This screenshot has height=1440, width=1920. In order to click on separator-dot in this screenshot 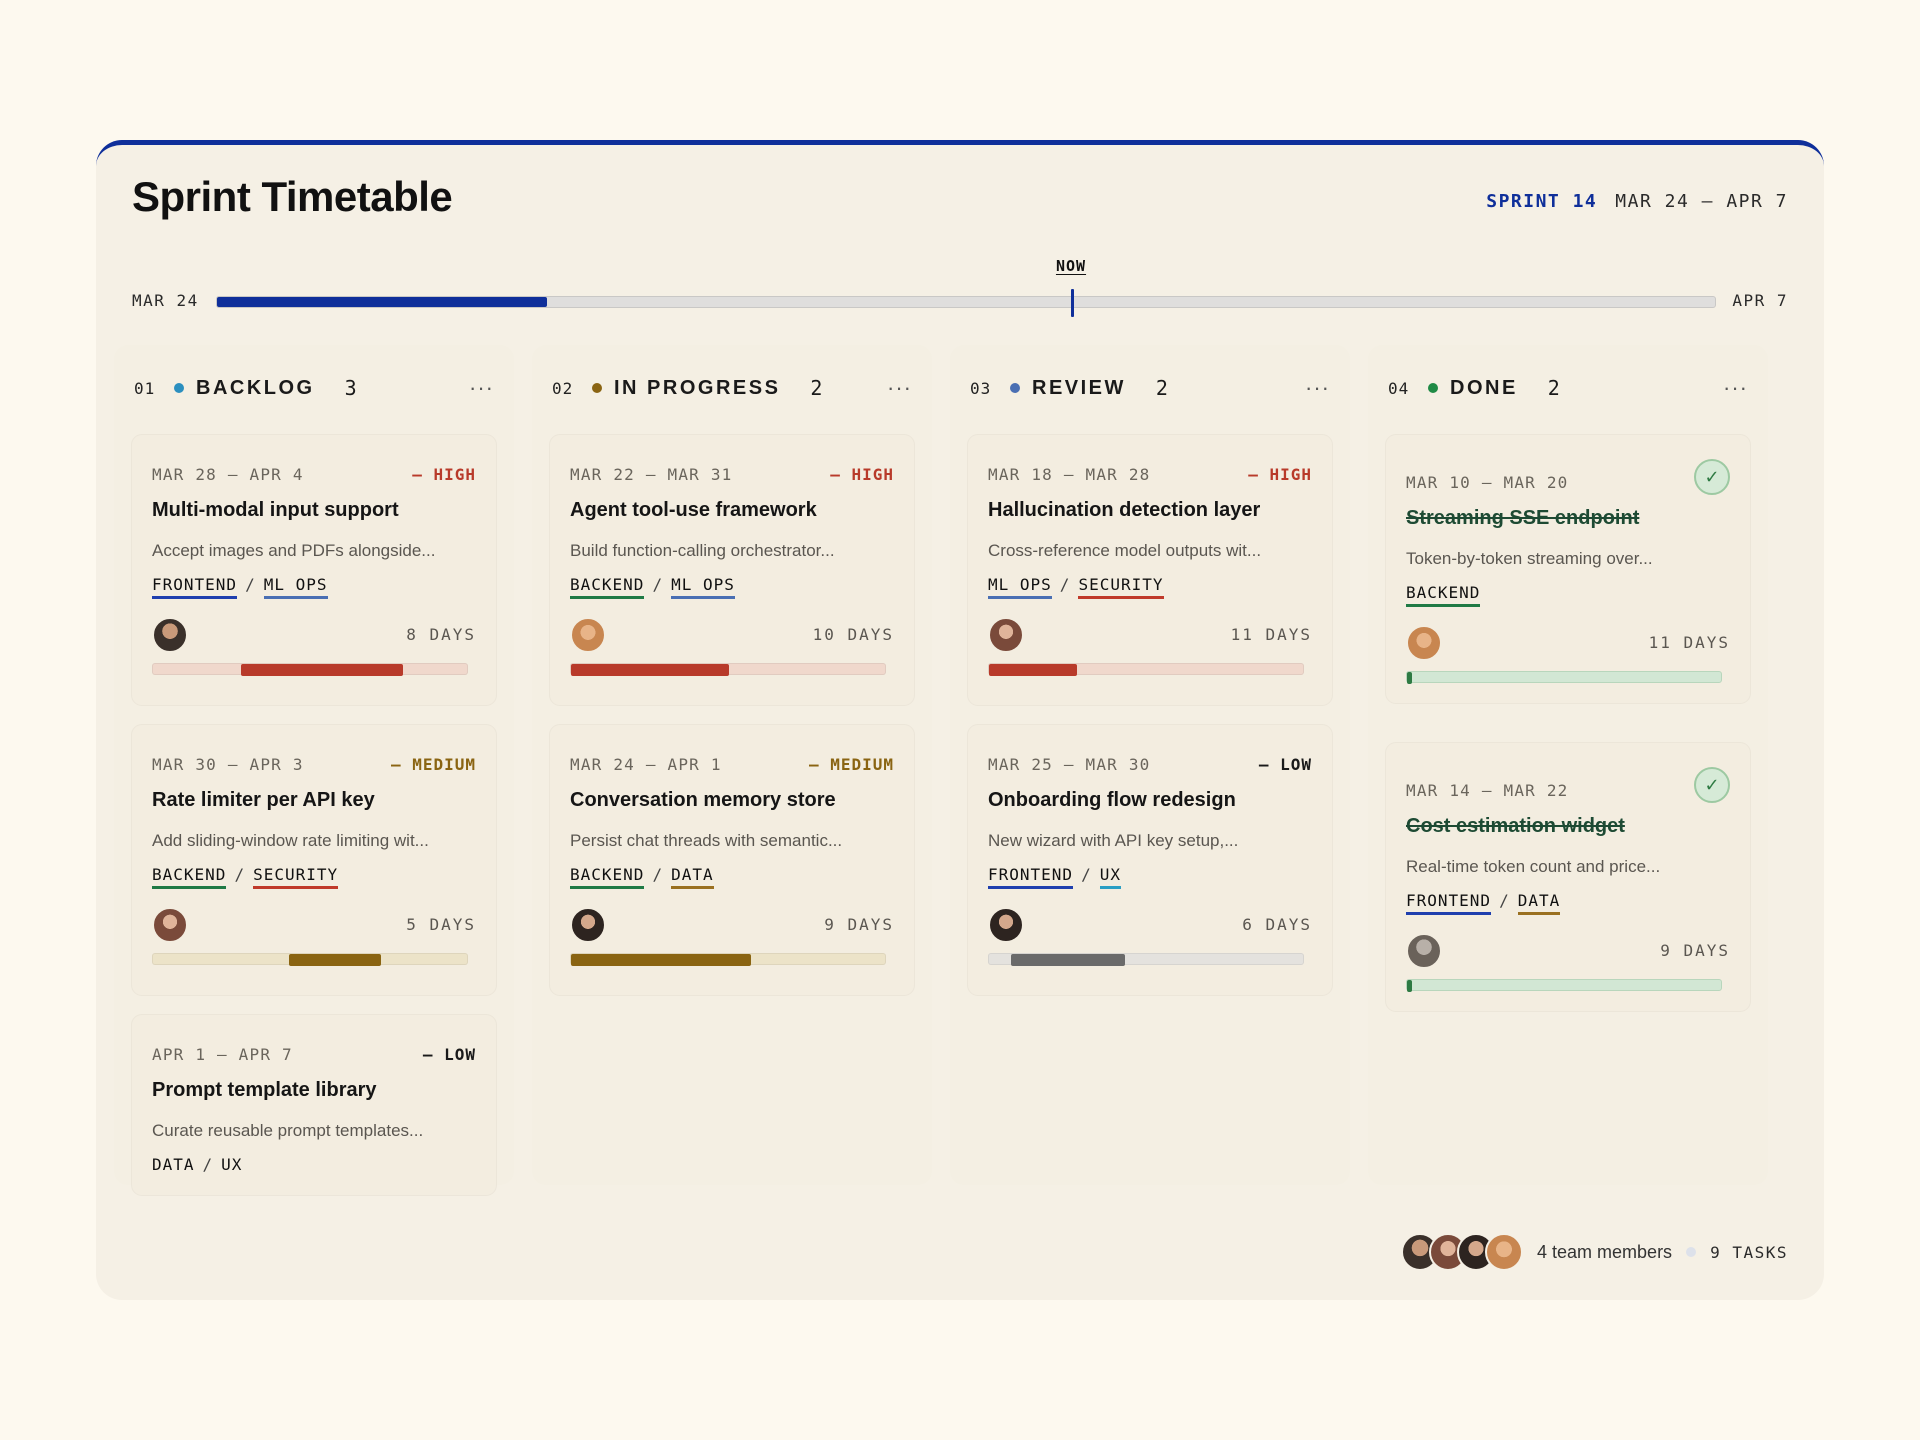, I will do `click(1691, 1252)`.